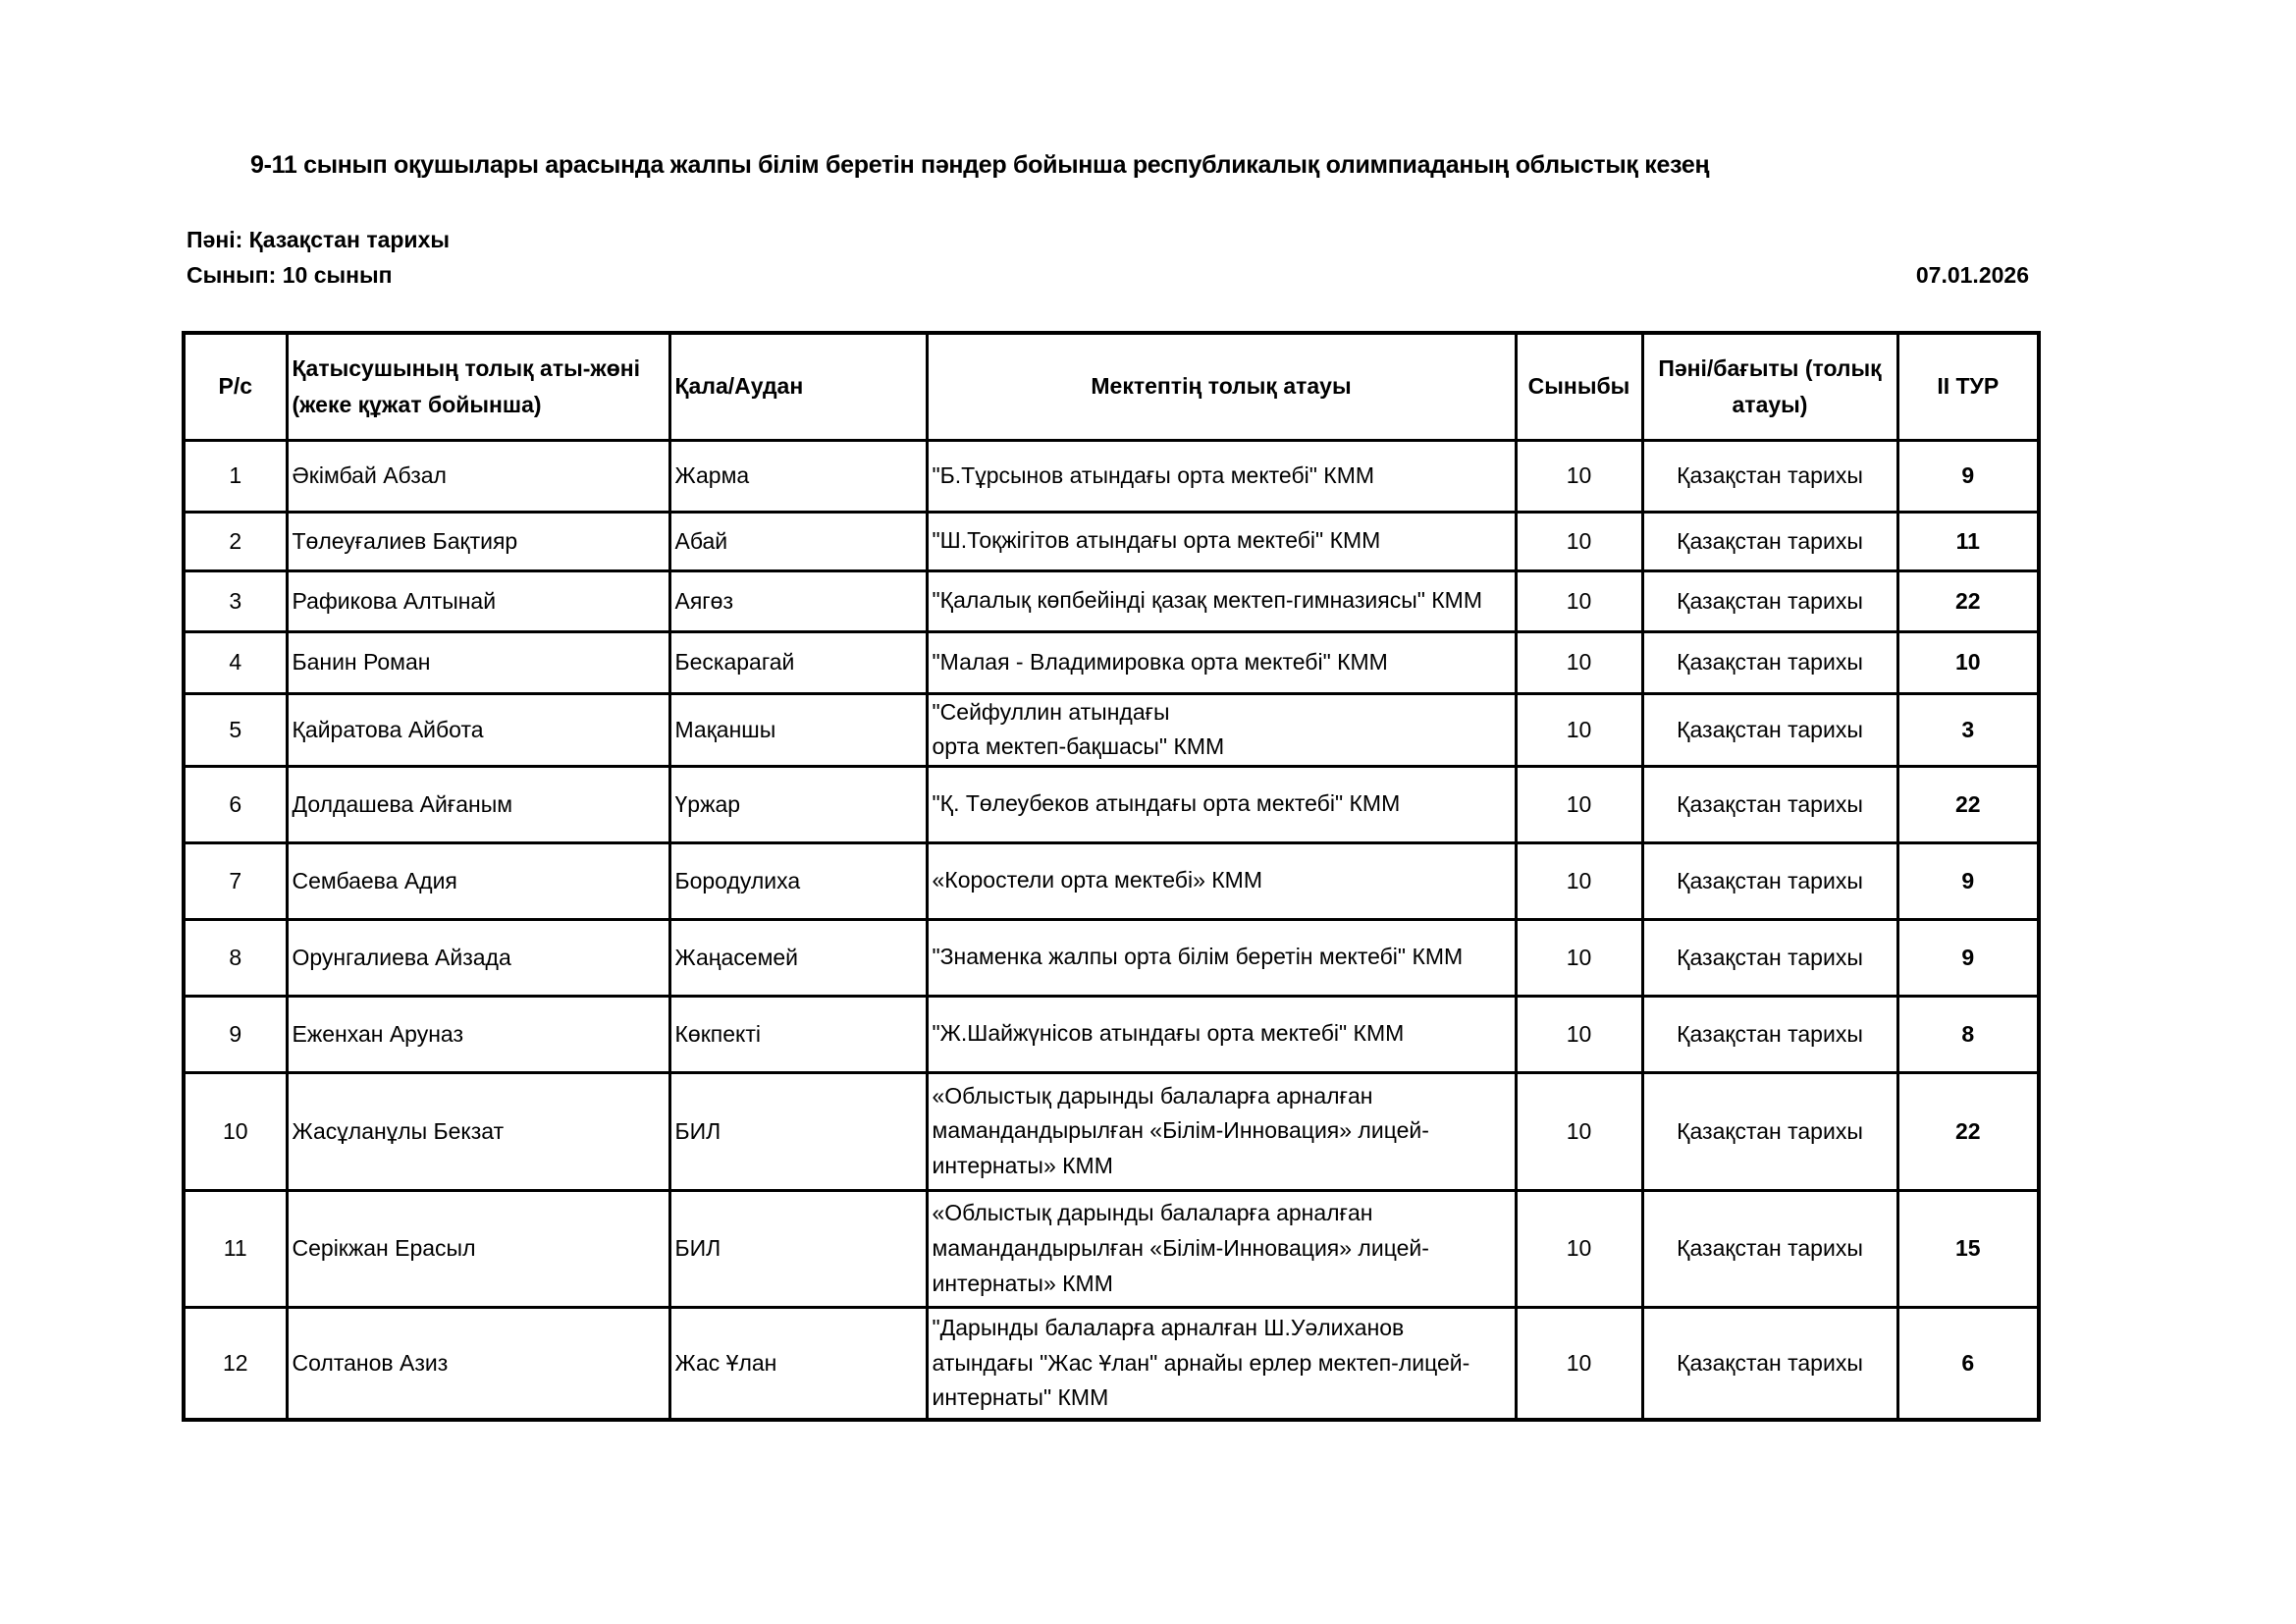  Describe the element at coordinates (1968, 386) in the screenshot. I see `header-score: ІІ ТУР` at that location.